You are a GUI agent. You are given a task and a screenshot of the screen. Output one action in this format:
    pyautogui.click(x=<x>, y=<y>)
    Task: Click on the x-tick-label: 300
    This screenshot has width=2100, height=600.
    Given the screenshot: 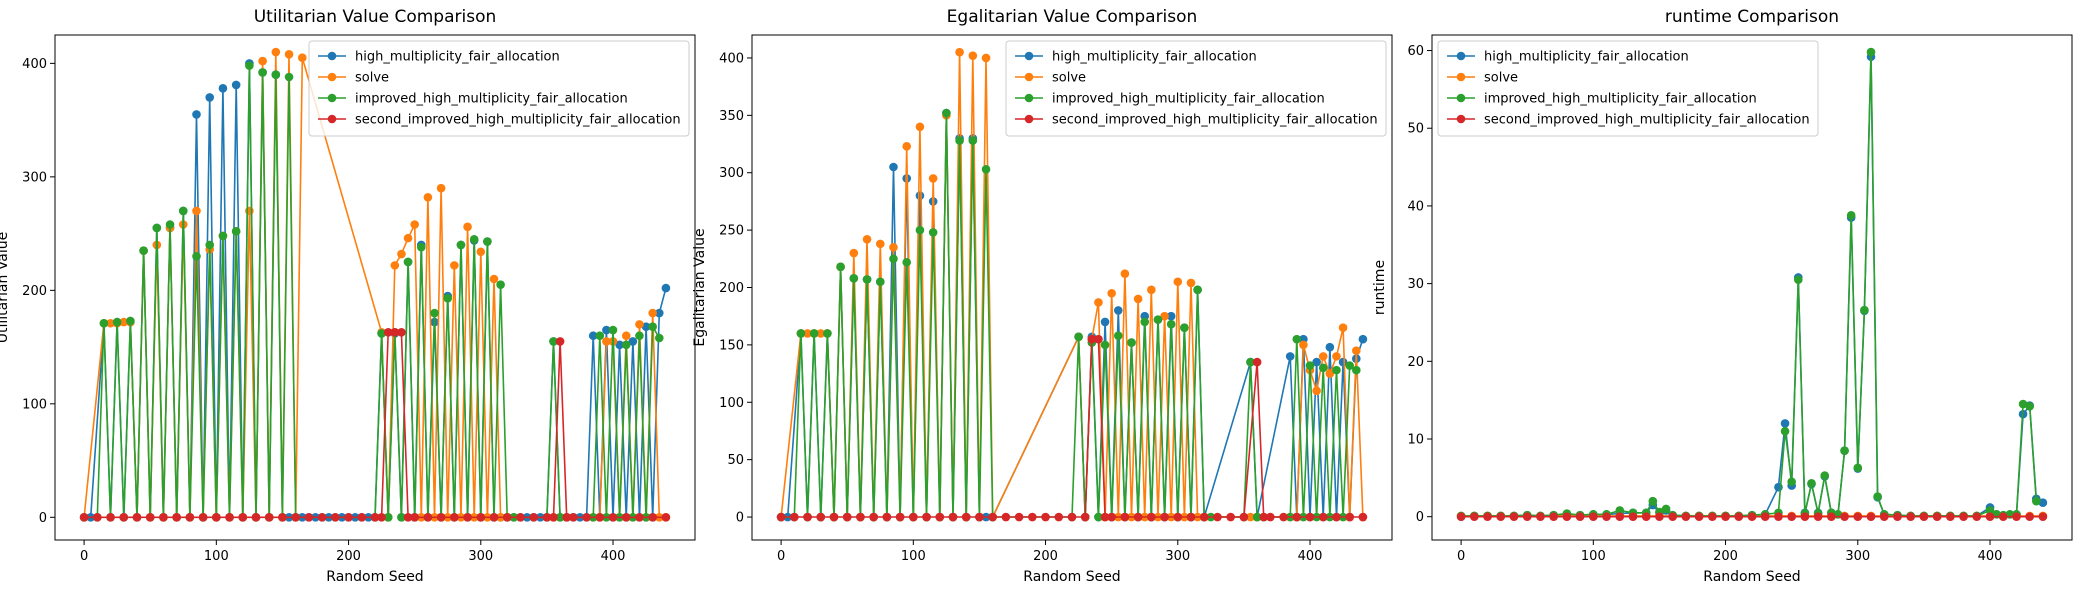 What is the action you would take?
    pyautogui.click(x=1857, y=556)
    